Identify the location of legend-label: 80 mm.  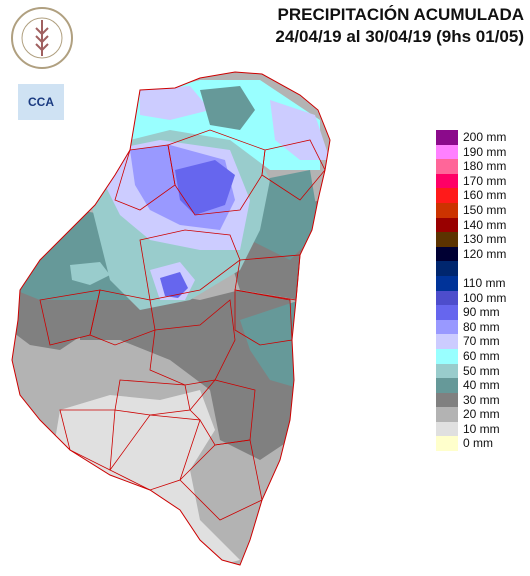
(481, 326).